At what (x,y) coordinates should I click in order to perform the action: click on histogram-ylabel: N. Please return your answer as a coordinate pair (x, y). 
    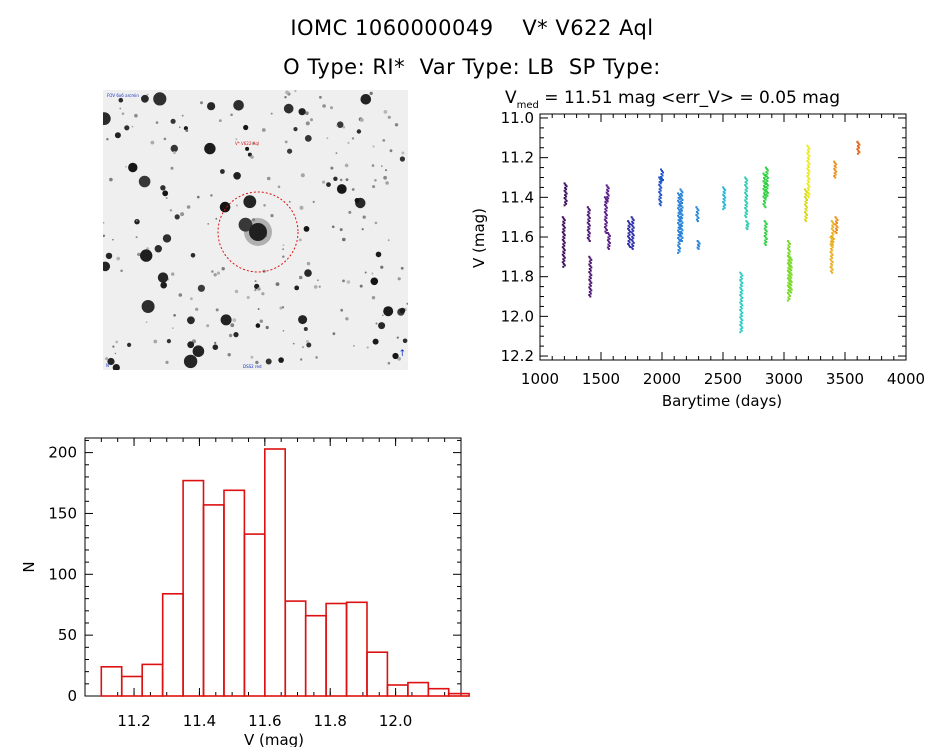
    Looking at the image, I should click on (29, 566).